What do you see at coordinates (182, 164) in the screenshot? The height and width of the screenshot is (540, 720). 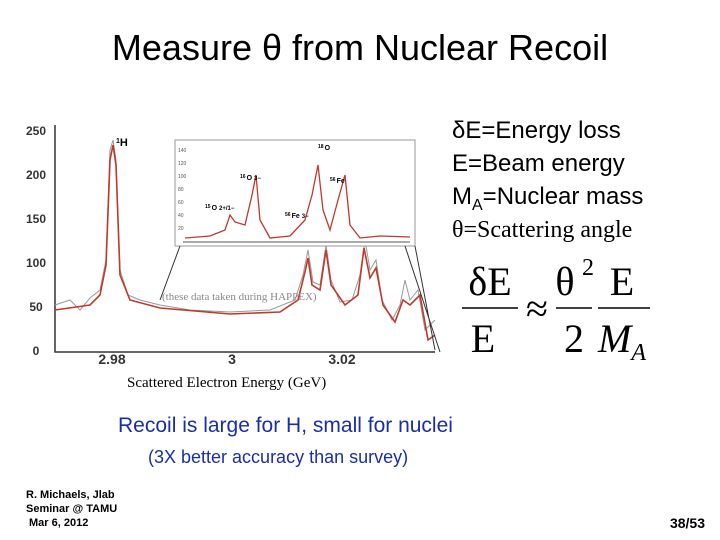 I see `inset-y-tick-label: 120` at bounding box center [182, 164].